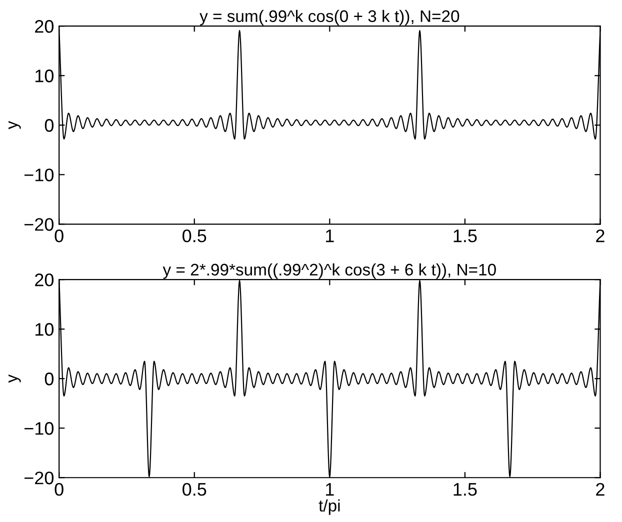 This screenshot has width=622, height=522. Describe the element at coordinates (329, 507) in the screenshot. I see `x-axis-title: t/pi` at that location.